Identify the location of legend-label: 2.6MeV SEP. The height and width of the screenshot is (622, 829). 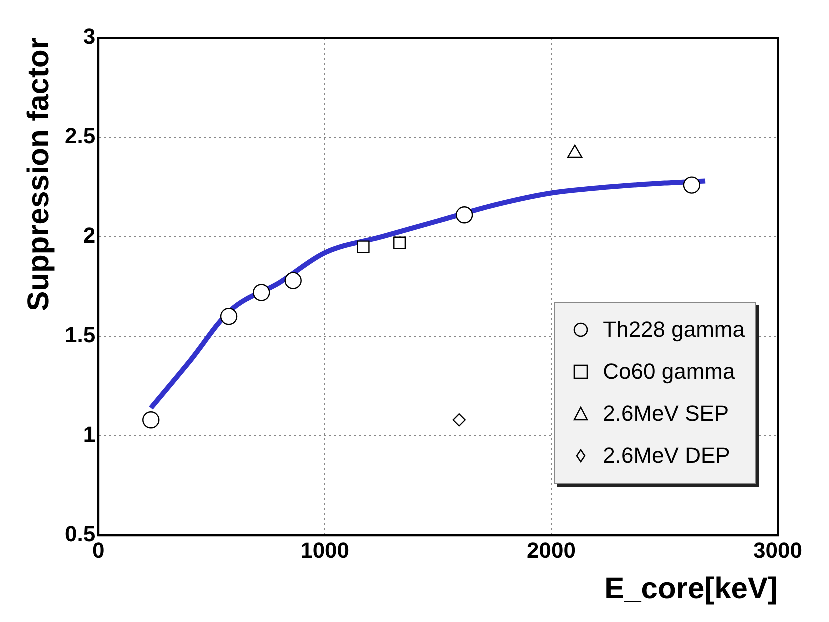
(666, 414).